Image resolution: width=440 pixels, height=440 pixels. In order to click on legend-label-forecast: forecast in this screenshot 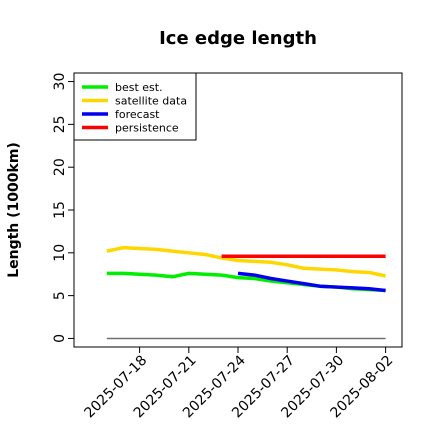, I will do `click(137, 114)`.